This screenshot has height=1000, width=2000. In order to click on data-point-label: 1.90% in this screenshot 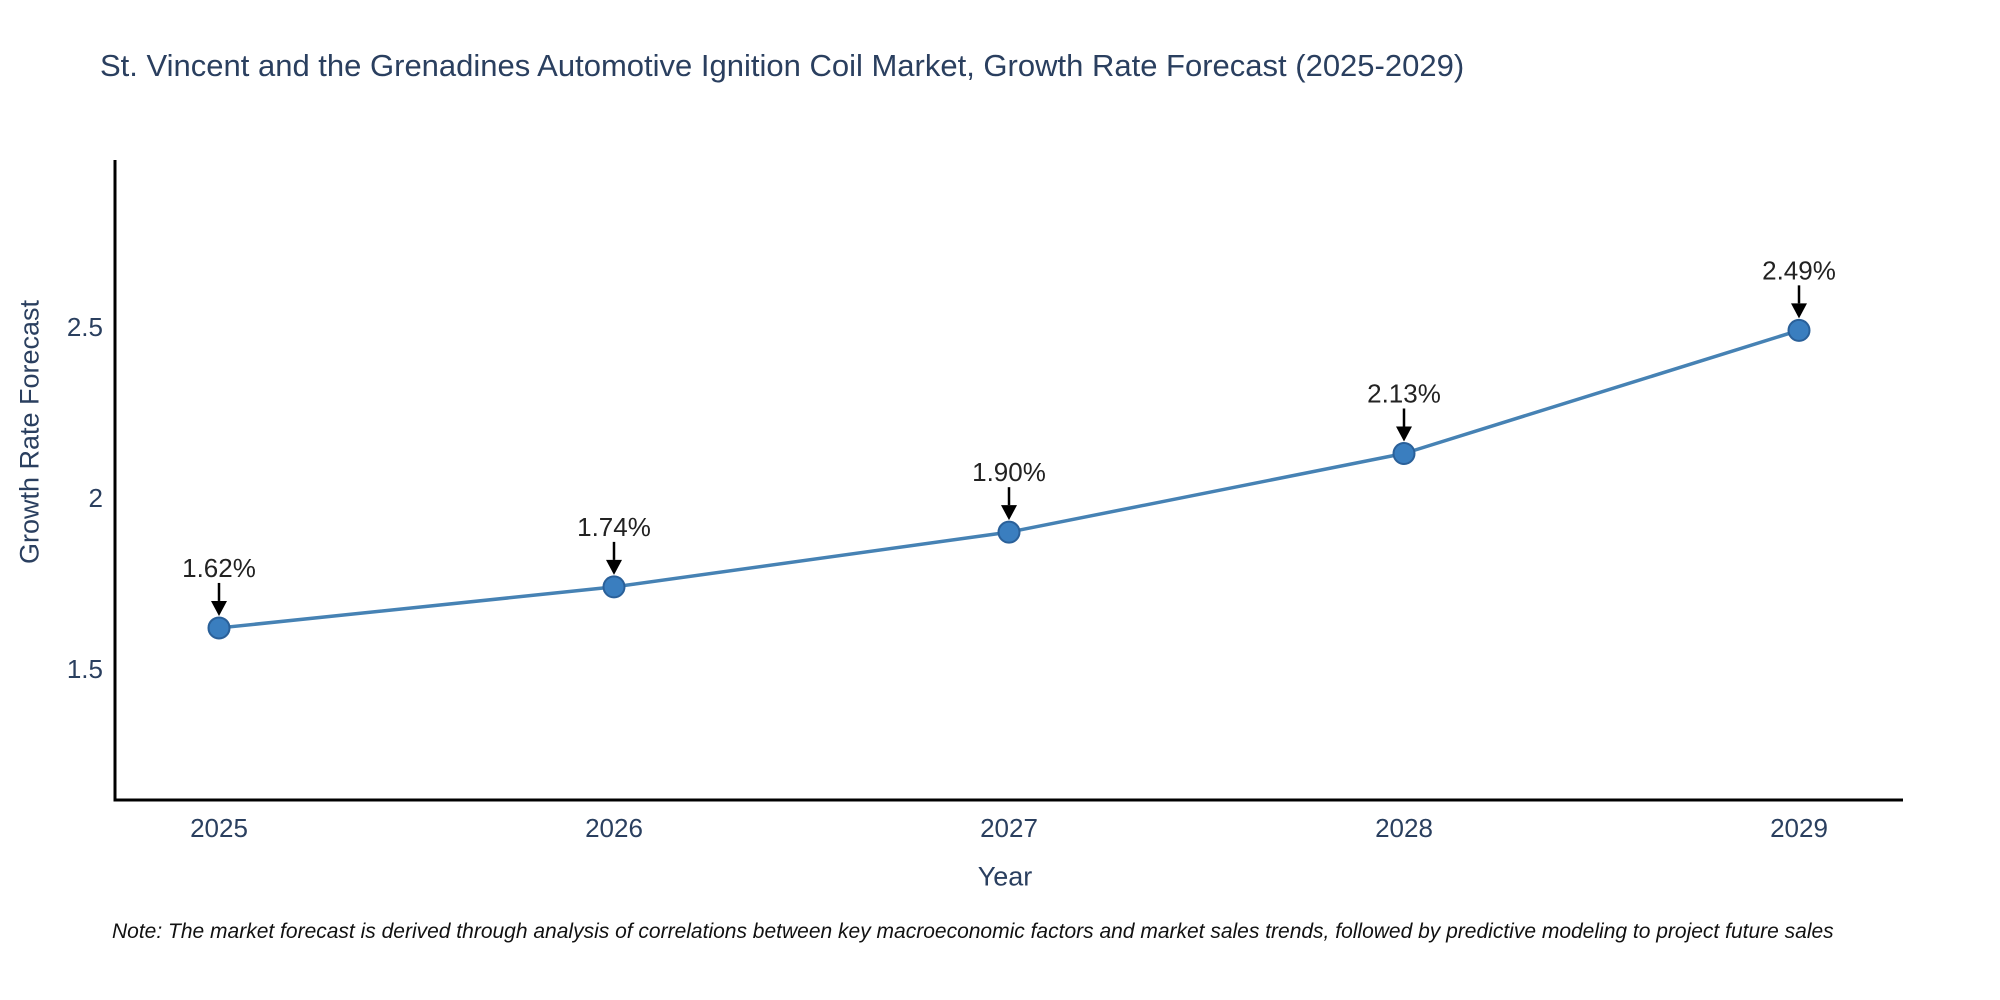, I will do `click(1009, 472)`.